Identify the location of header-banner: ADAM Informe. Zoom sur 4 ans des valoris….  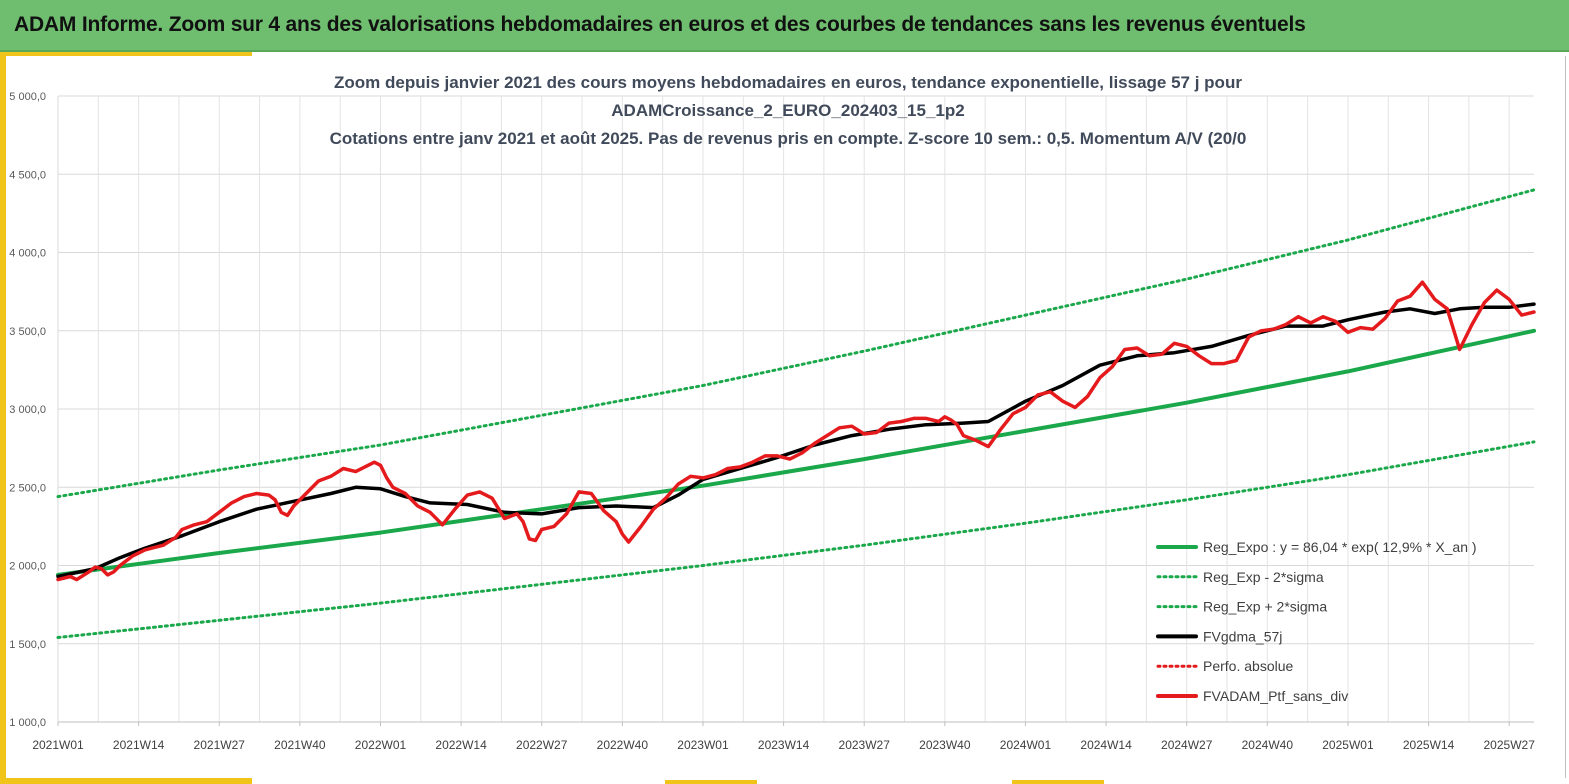
(784, 26).